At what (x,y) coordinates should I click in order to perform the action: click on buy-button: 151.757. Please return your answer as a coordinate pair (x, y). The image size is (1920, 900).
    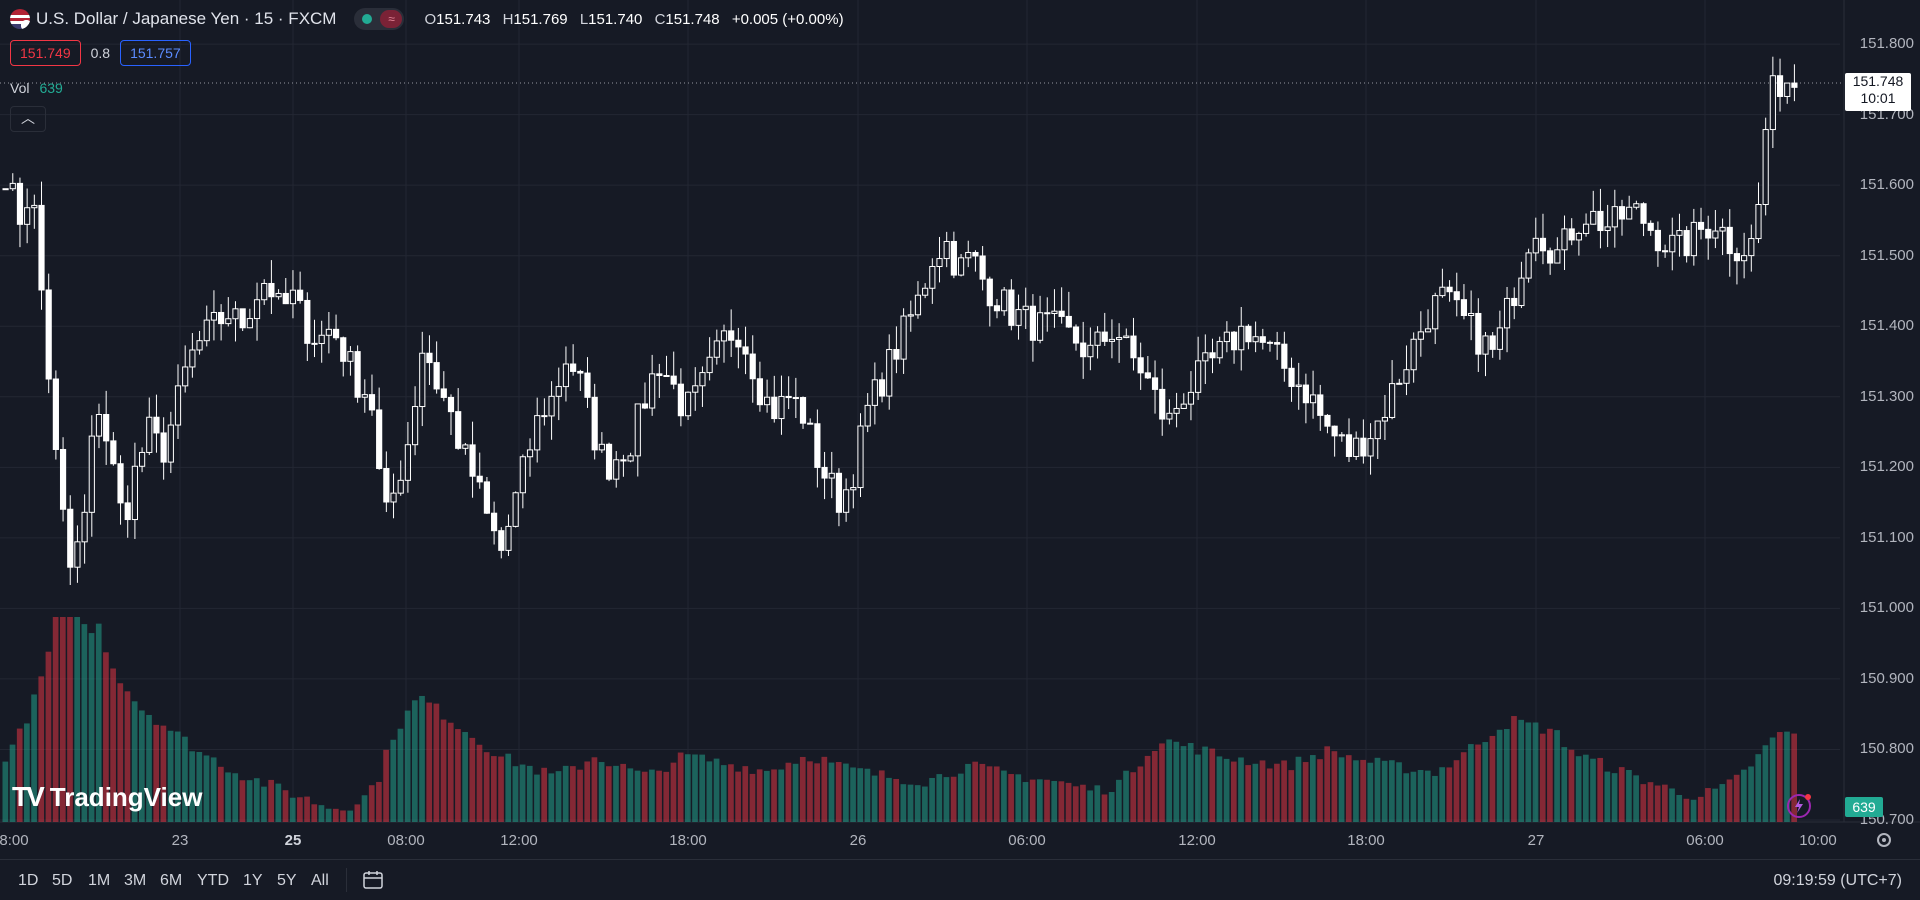
    Looking at the image, I should click on (155, 53).